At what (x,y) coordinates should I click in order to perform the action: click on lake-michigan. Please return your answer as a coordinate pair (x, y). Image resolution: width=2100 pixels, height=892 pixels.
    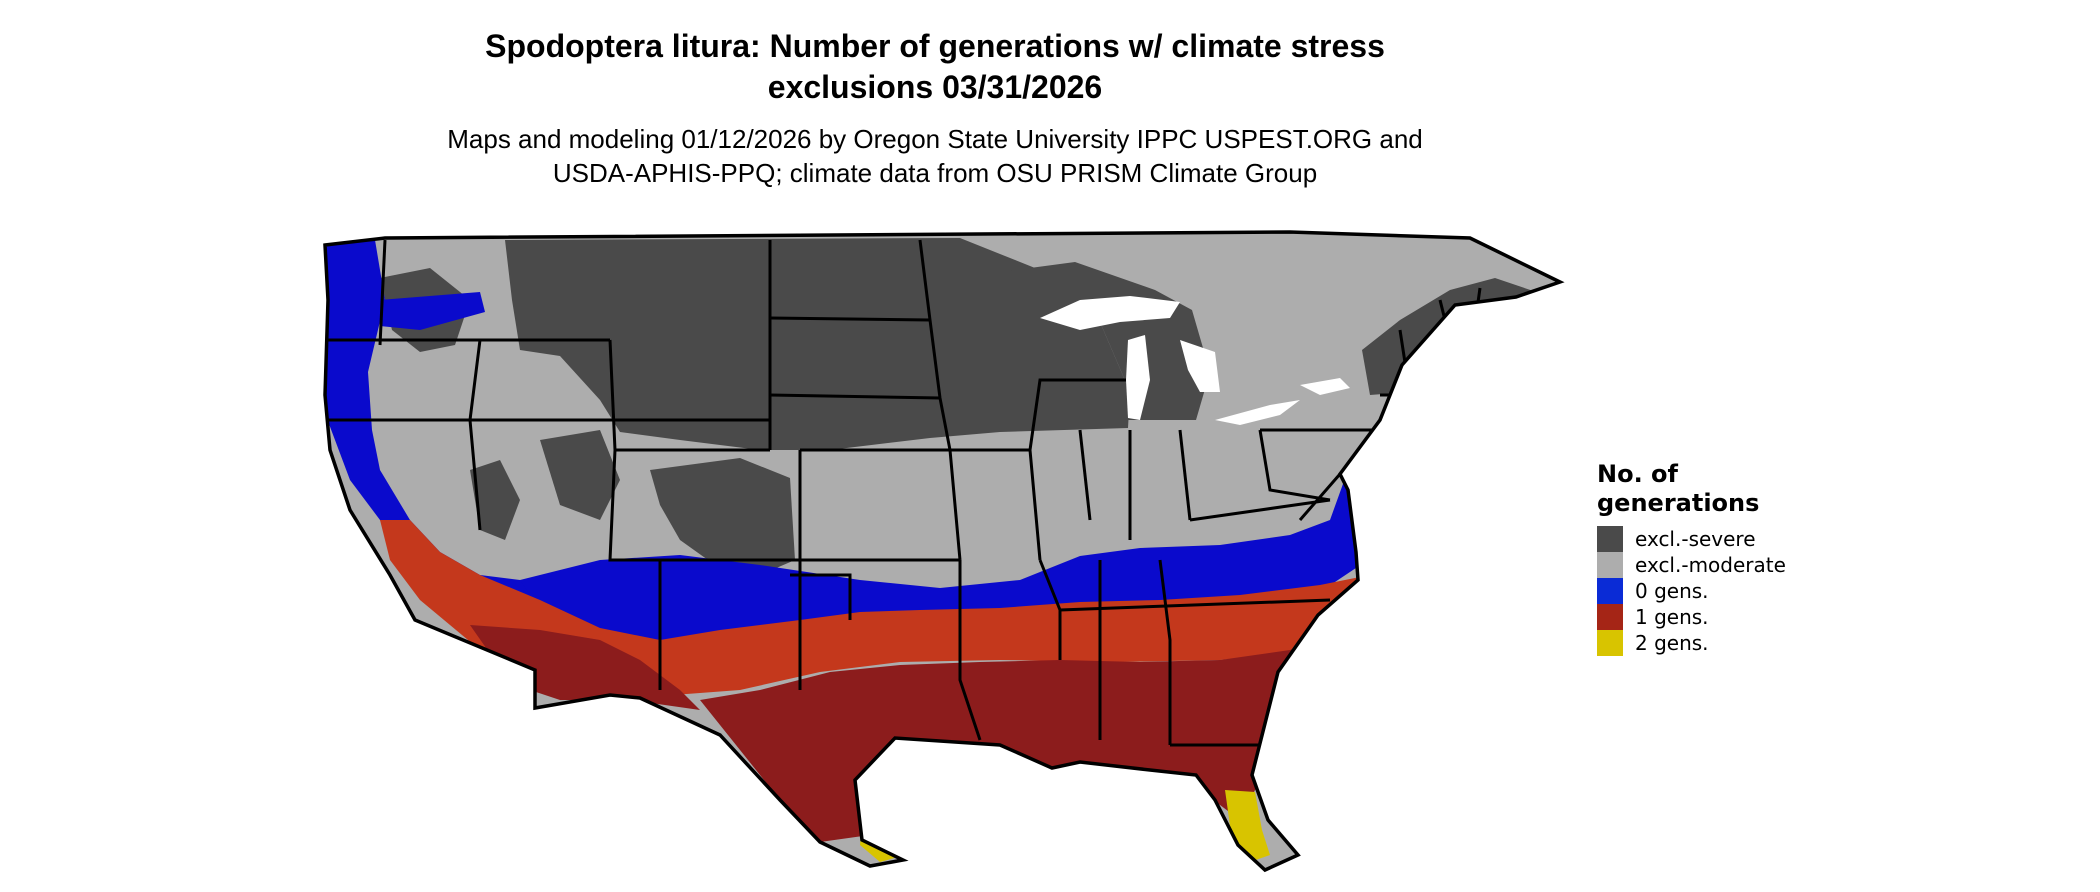
    Looking at the image, I should click on (1138, 377).